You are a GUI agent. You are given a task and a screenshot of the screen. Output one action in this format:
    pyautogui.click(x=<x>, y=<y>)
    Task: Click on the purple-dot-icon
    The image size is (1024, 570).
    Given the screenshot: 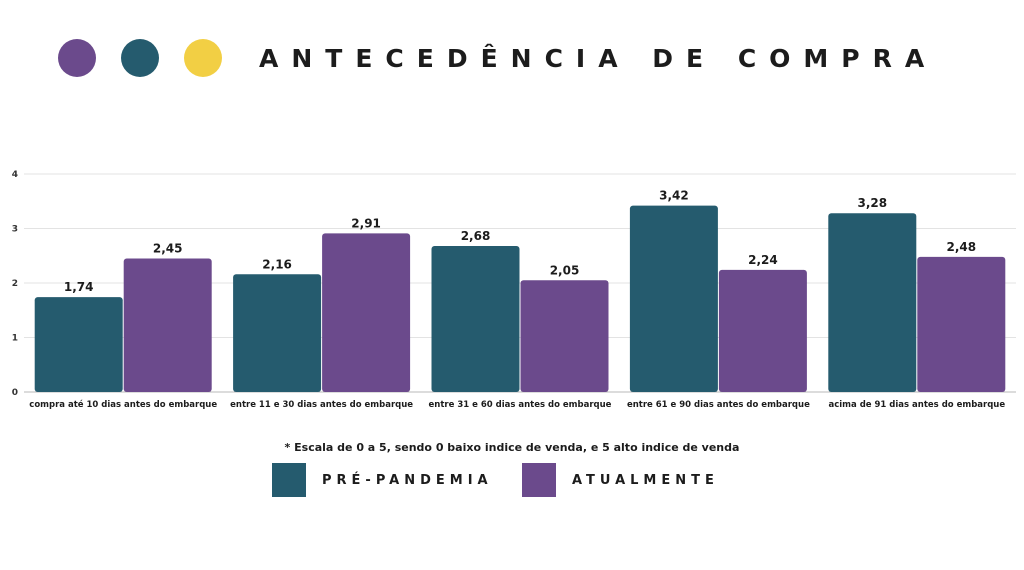 What is the action you would take?
    pyautogui.click(x=77, y=58)
    